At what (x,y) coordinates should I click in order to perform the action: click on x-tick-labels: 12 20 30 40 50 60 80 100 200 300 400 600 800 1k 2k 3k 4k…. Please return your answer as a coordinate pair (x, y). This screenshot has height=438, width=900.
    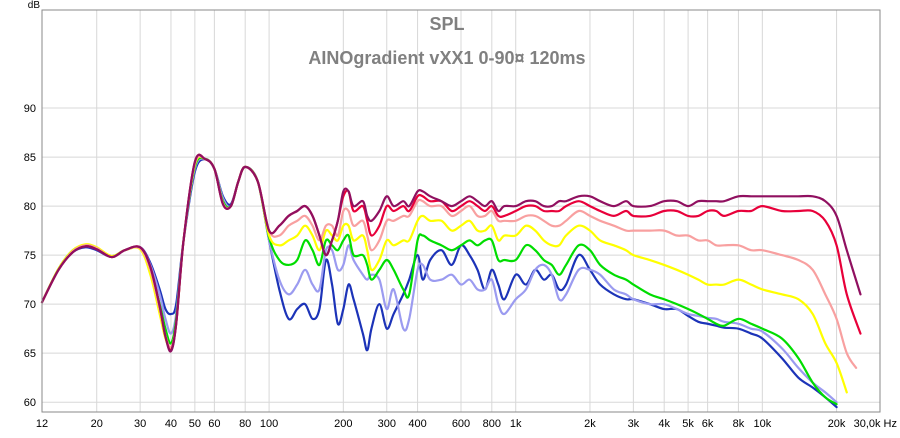
    Looking at the image, I should click on (466, 424).